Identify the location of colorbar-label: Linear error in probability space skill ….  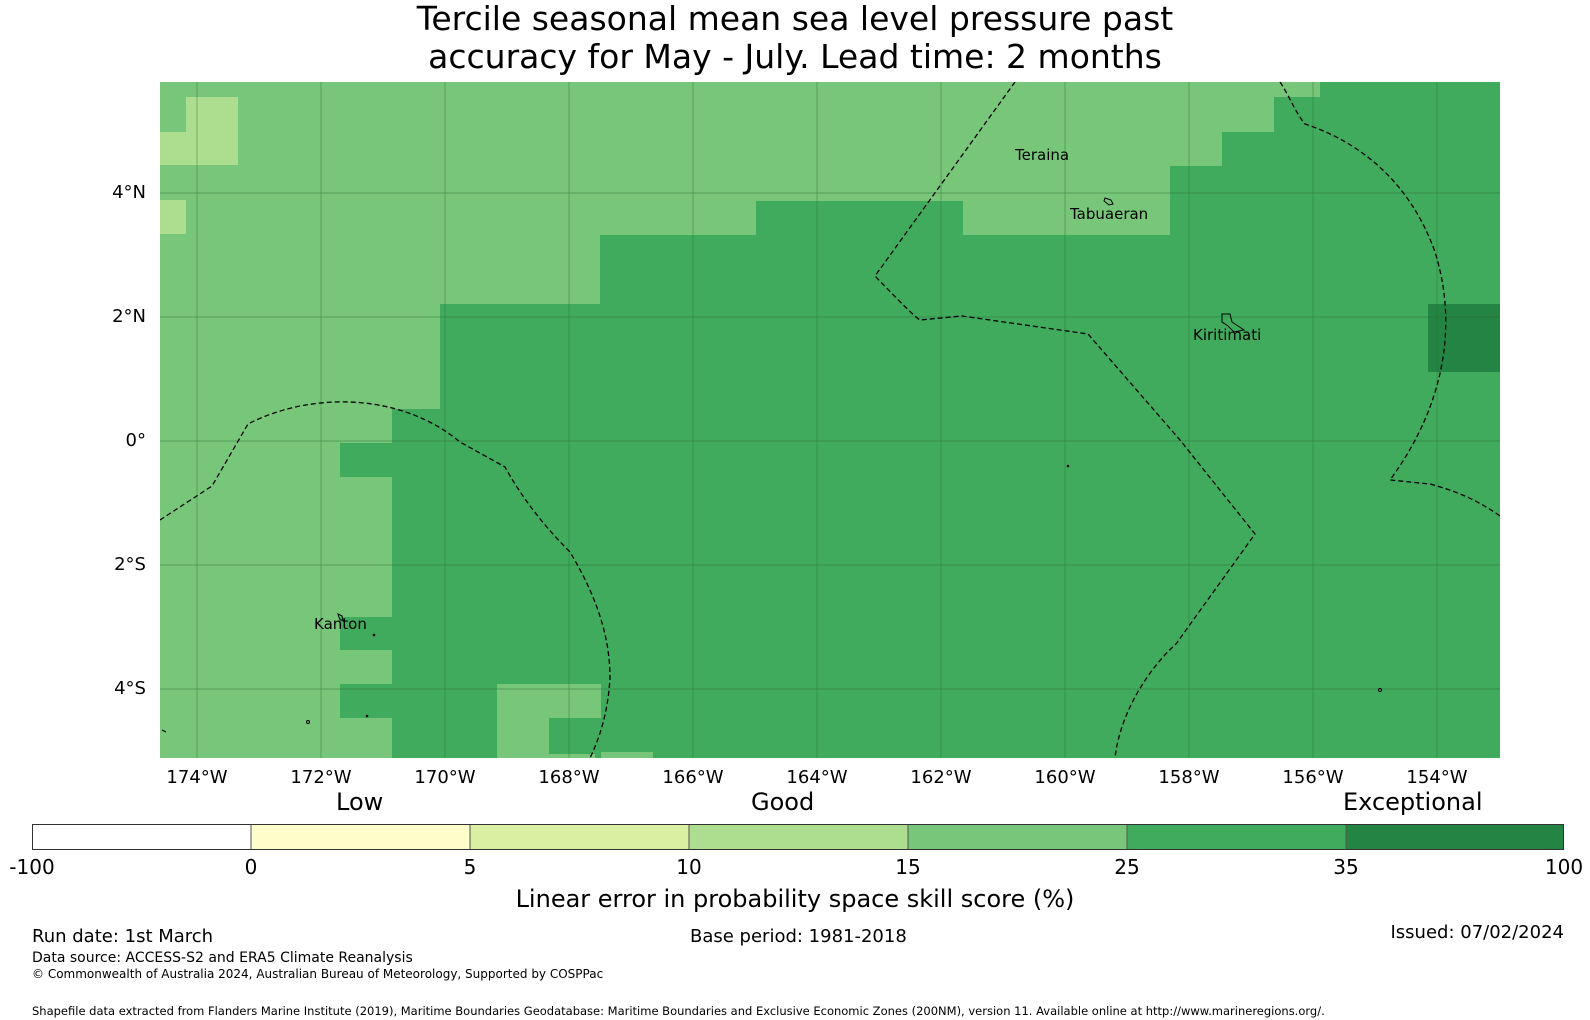
(795, 899).